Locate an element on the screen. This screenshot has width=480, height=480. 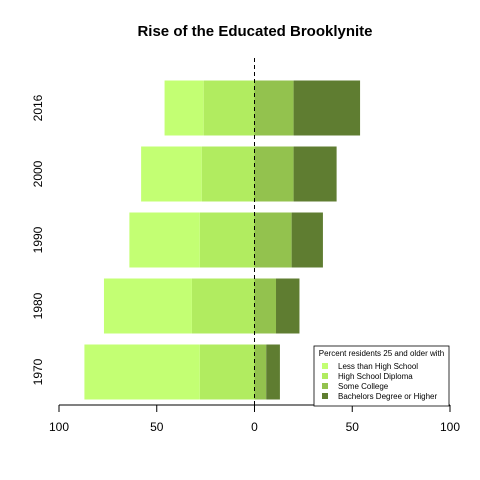
bar-2016-some-college is located at coordinates (274, 108).